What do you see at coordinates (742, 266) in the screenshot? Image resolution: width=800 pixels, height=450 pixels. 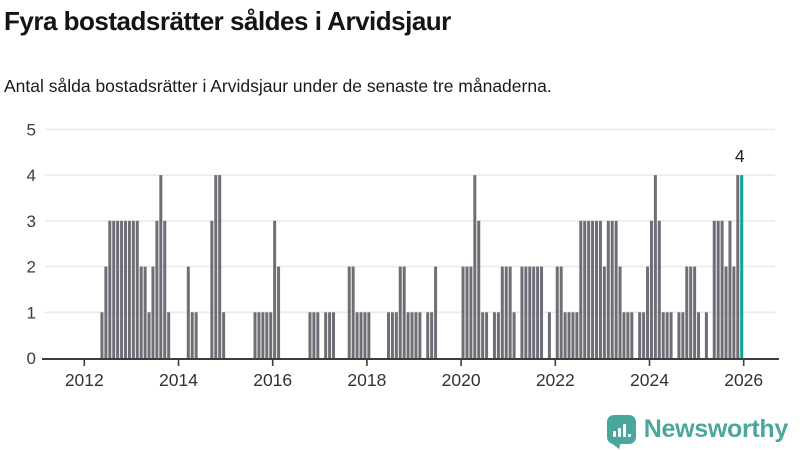 I see `highlighted-bar` at bounding box center [742, 266].